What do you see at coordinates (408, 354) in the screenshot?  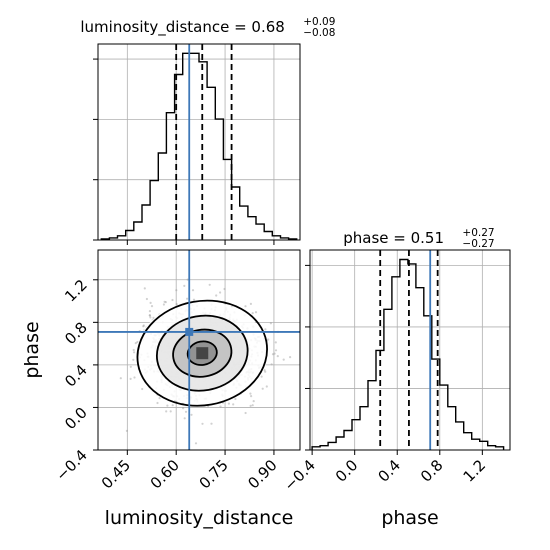 I see `p3-histogram-step` at bounding box center [408, 354].